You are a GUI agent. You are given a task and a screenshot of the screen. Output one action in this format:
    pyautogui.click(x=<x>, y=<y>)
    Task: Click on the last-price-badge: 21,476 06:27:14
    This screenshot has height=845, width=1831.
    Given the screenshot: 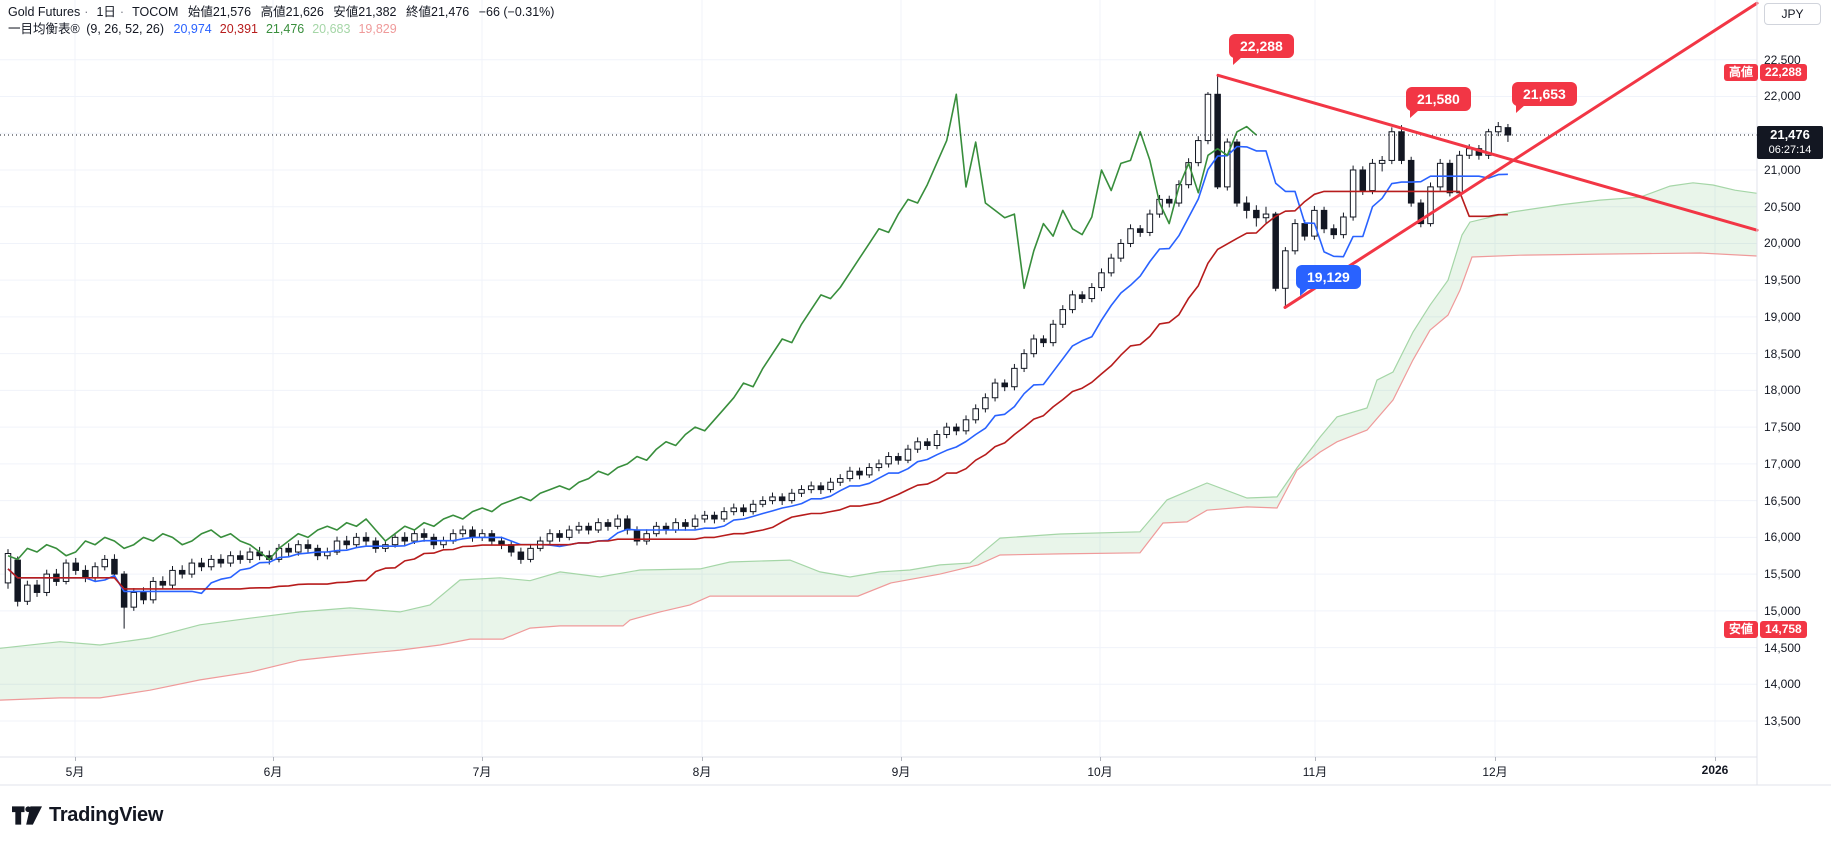 What is the action you would take?
    pyautogui.click(x=1790, y=142)
    